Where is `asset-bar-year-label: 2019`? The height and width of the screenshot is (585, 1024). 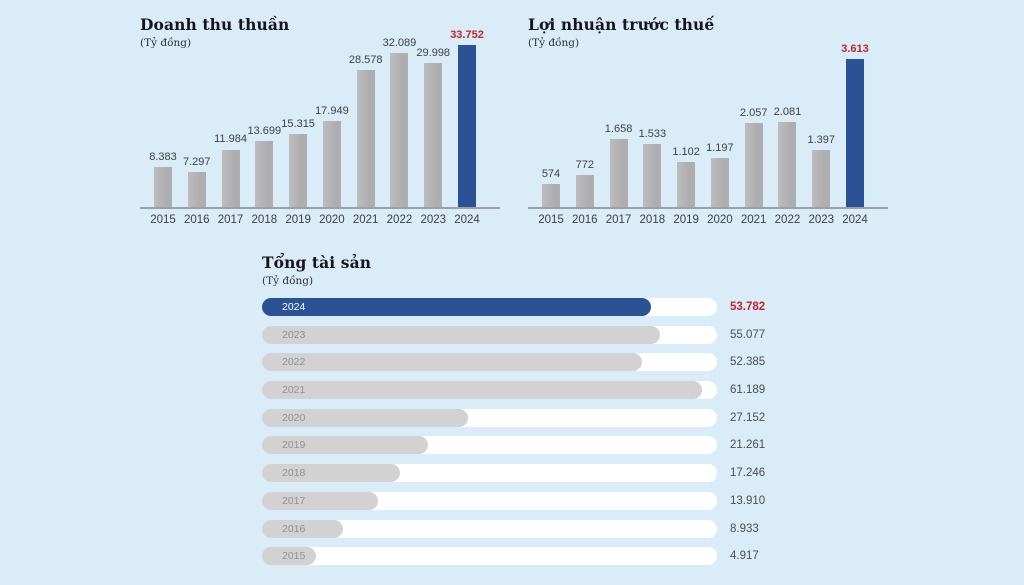 asset-bar-year-label: 2019 is located at coordinates (294, 445).